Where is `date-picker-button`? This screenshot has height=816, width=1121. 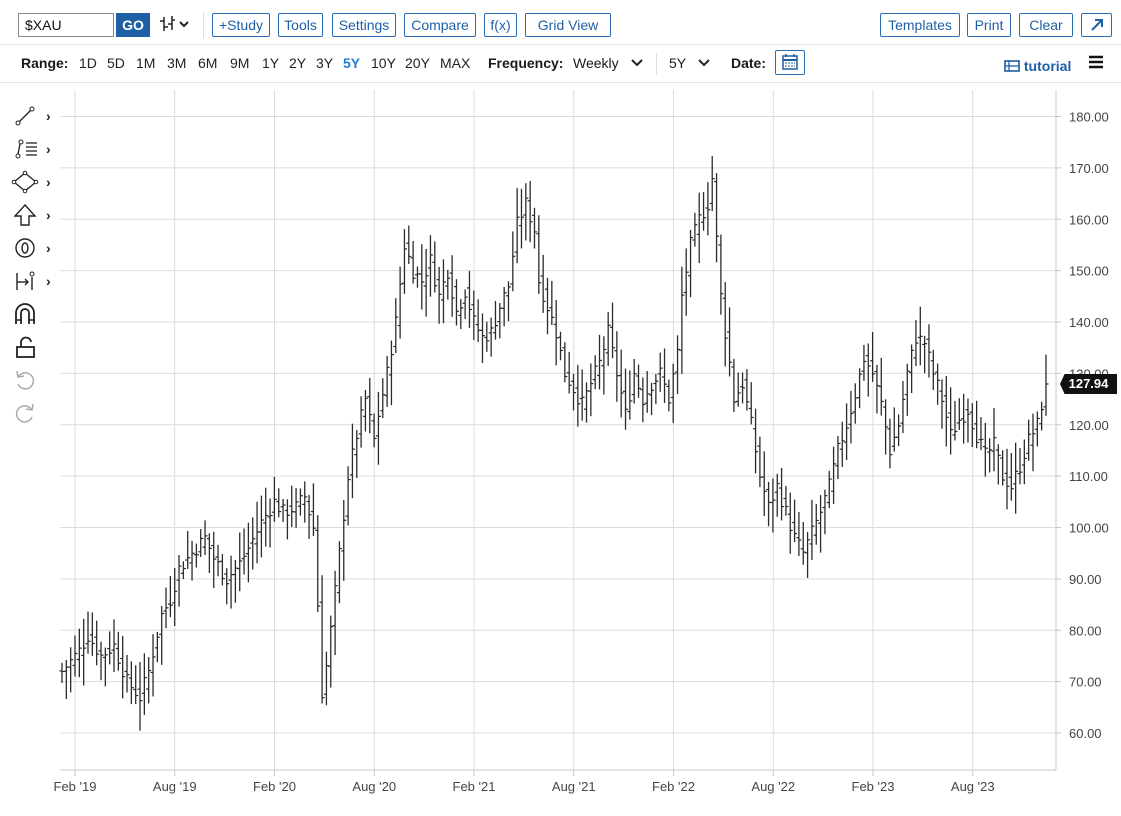 date-picker-button is located at coordinates (790, 62).